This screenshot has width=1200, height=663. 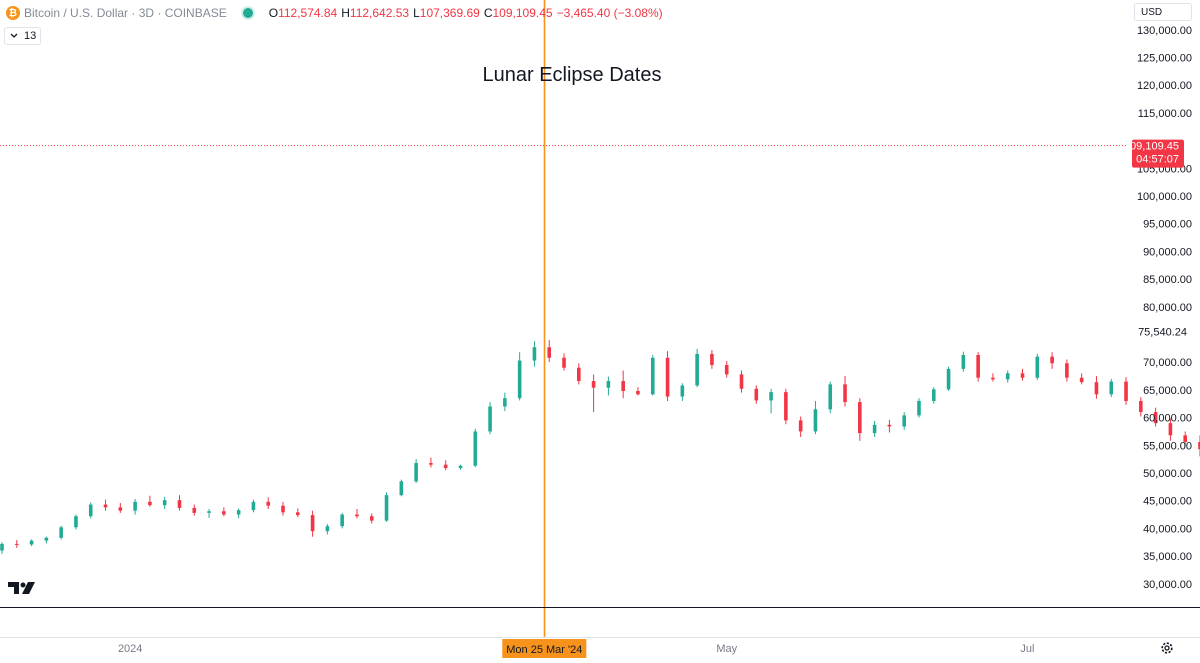 I want to click on low-label: L, so click(x=416, y=13).